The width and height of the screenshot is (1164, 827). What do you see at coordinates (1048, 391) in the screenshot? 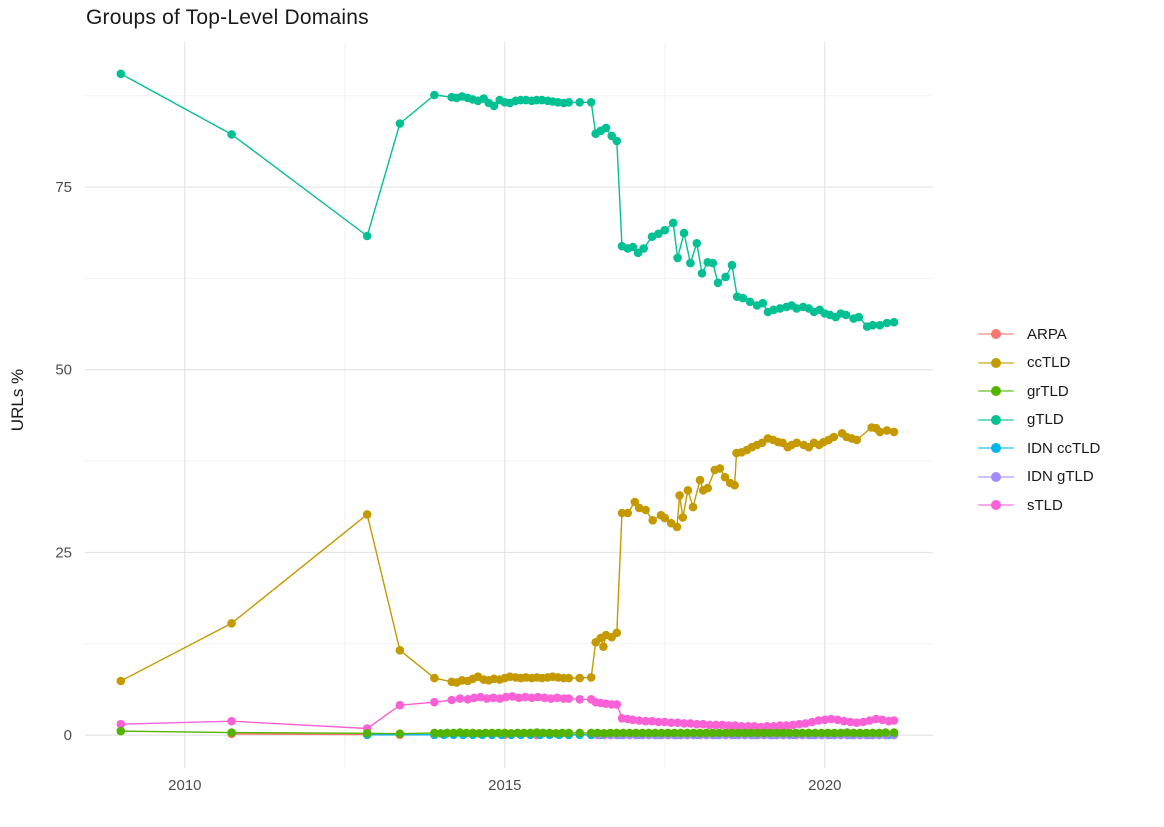
I see `legend-item-label: grTLD` at bounding box center [1048, 391].